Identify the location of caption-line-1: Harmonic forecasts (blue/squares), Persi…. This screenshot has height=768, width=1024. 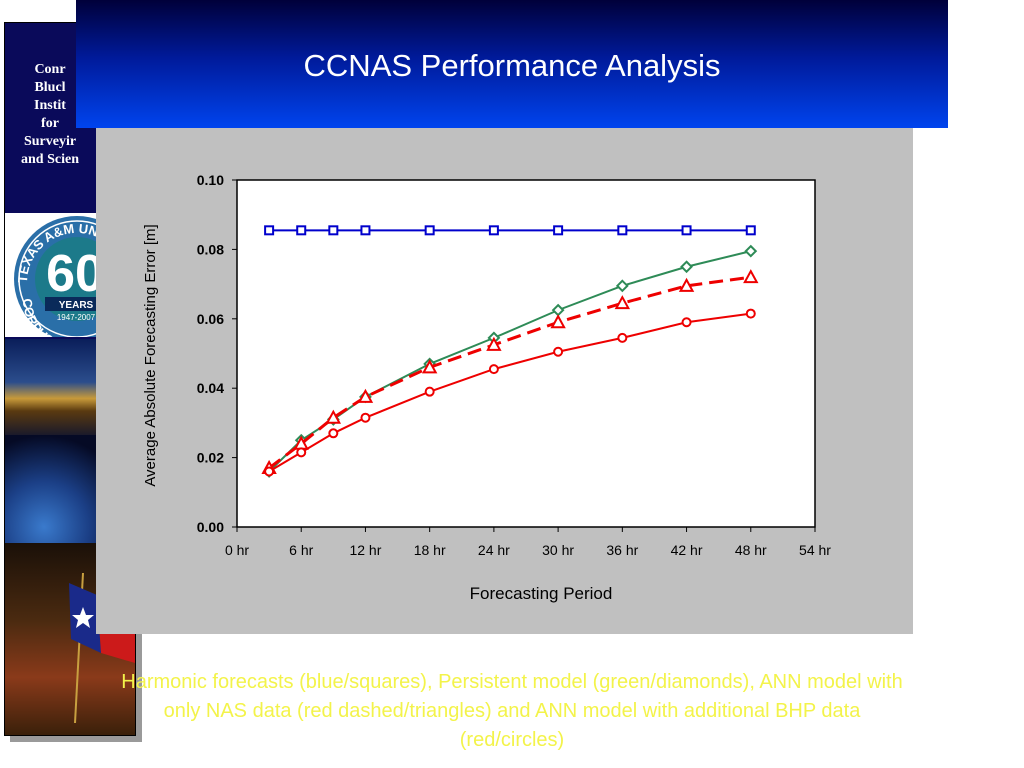
(512, 682).